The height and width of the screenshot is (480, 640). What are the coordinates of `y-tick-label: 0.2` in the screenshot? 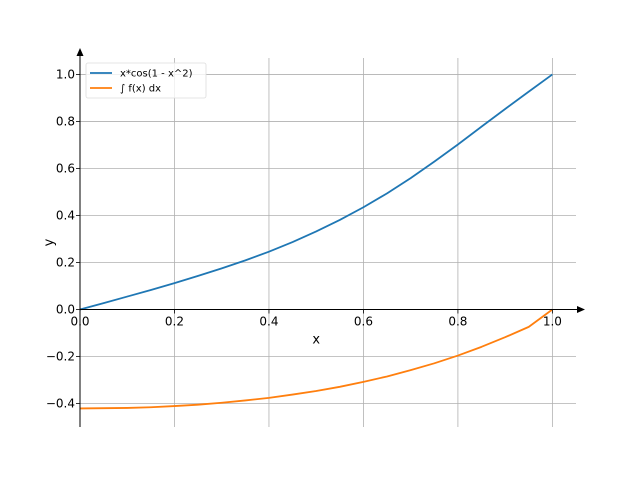 It's located at (65, 262).